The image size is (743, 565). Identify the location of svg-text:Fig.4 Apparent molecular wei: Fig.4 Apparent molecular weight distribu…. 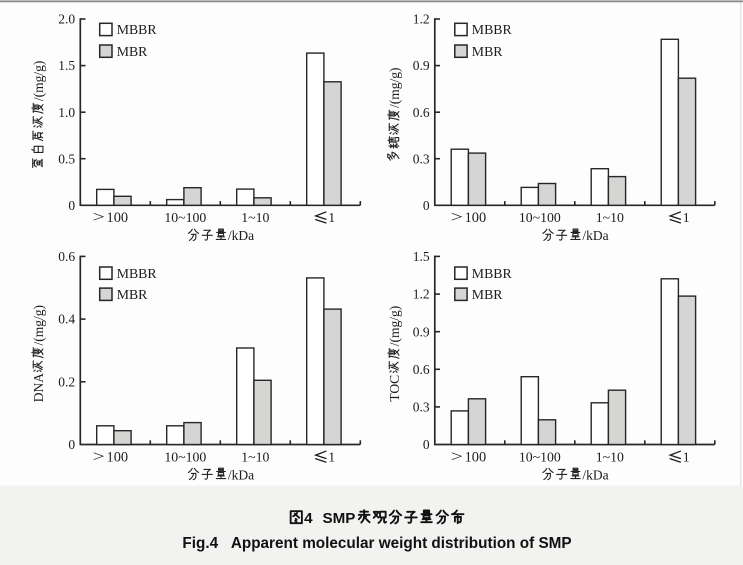
(376, 543).